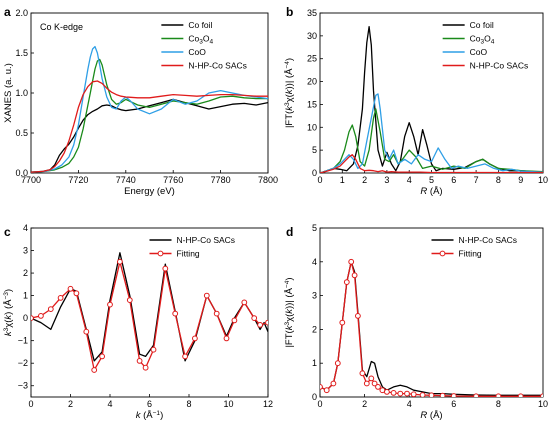 The image size is (554, 427). What do you see at coordinates (78, 180) in the screenshot?
I see `x-tick-label: 7720` at bounding box center [78, 180].